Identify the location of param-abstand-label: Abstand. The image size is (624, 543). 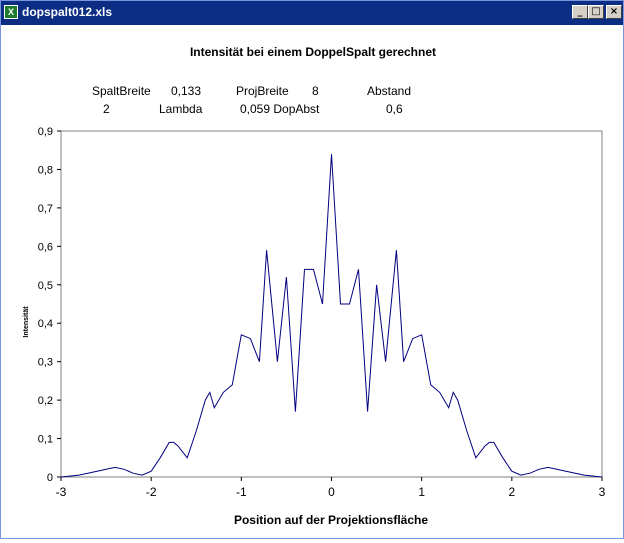
(389, 91).